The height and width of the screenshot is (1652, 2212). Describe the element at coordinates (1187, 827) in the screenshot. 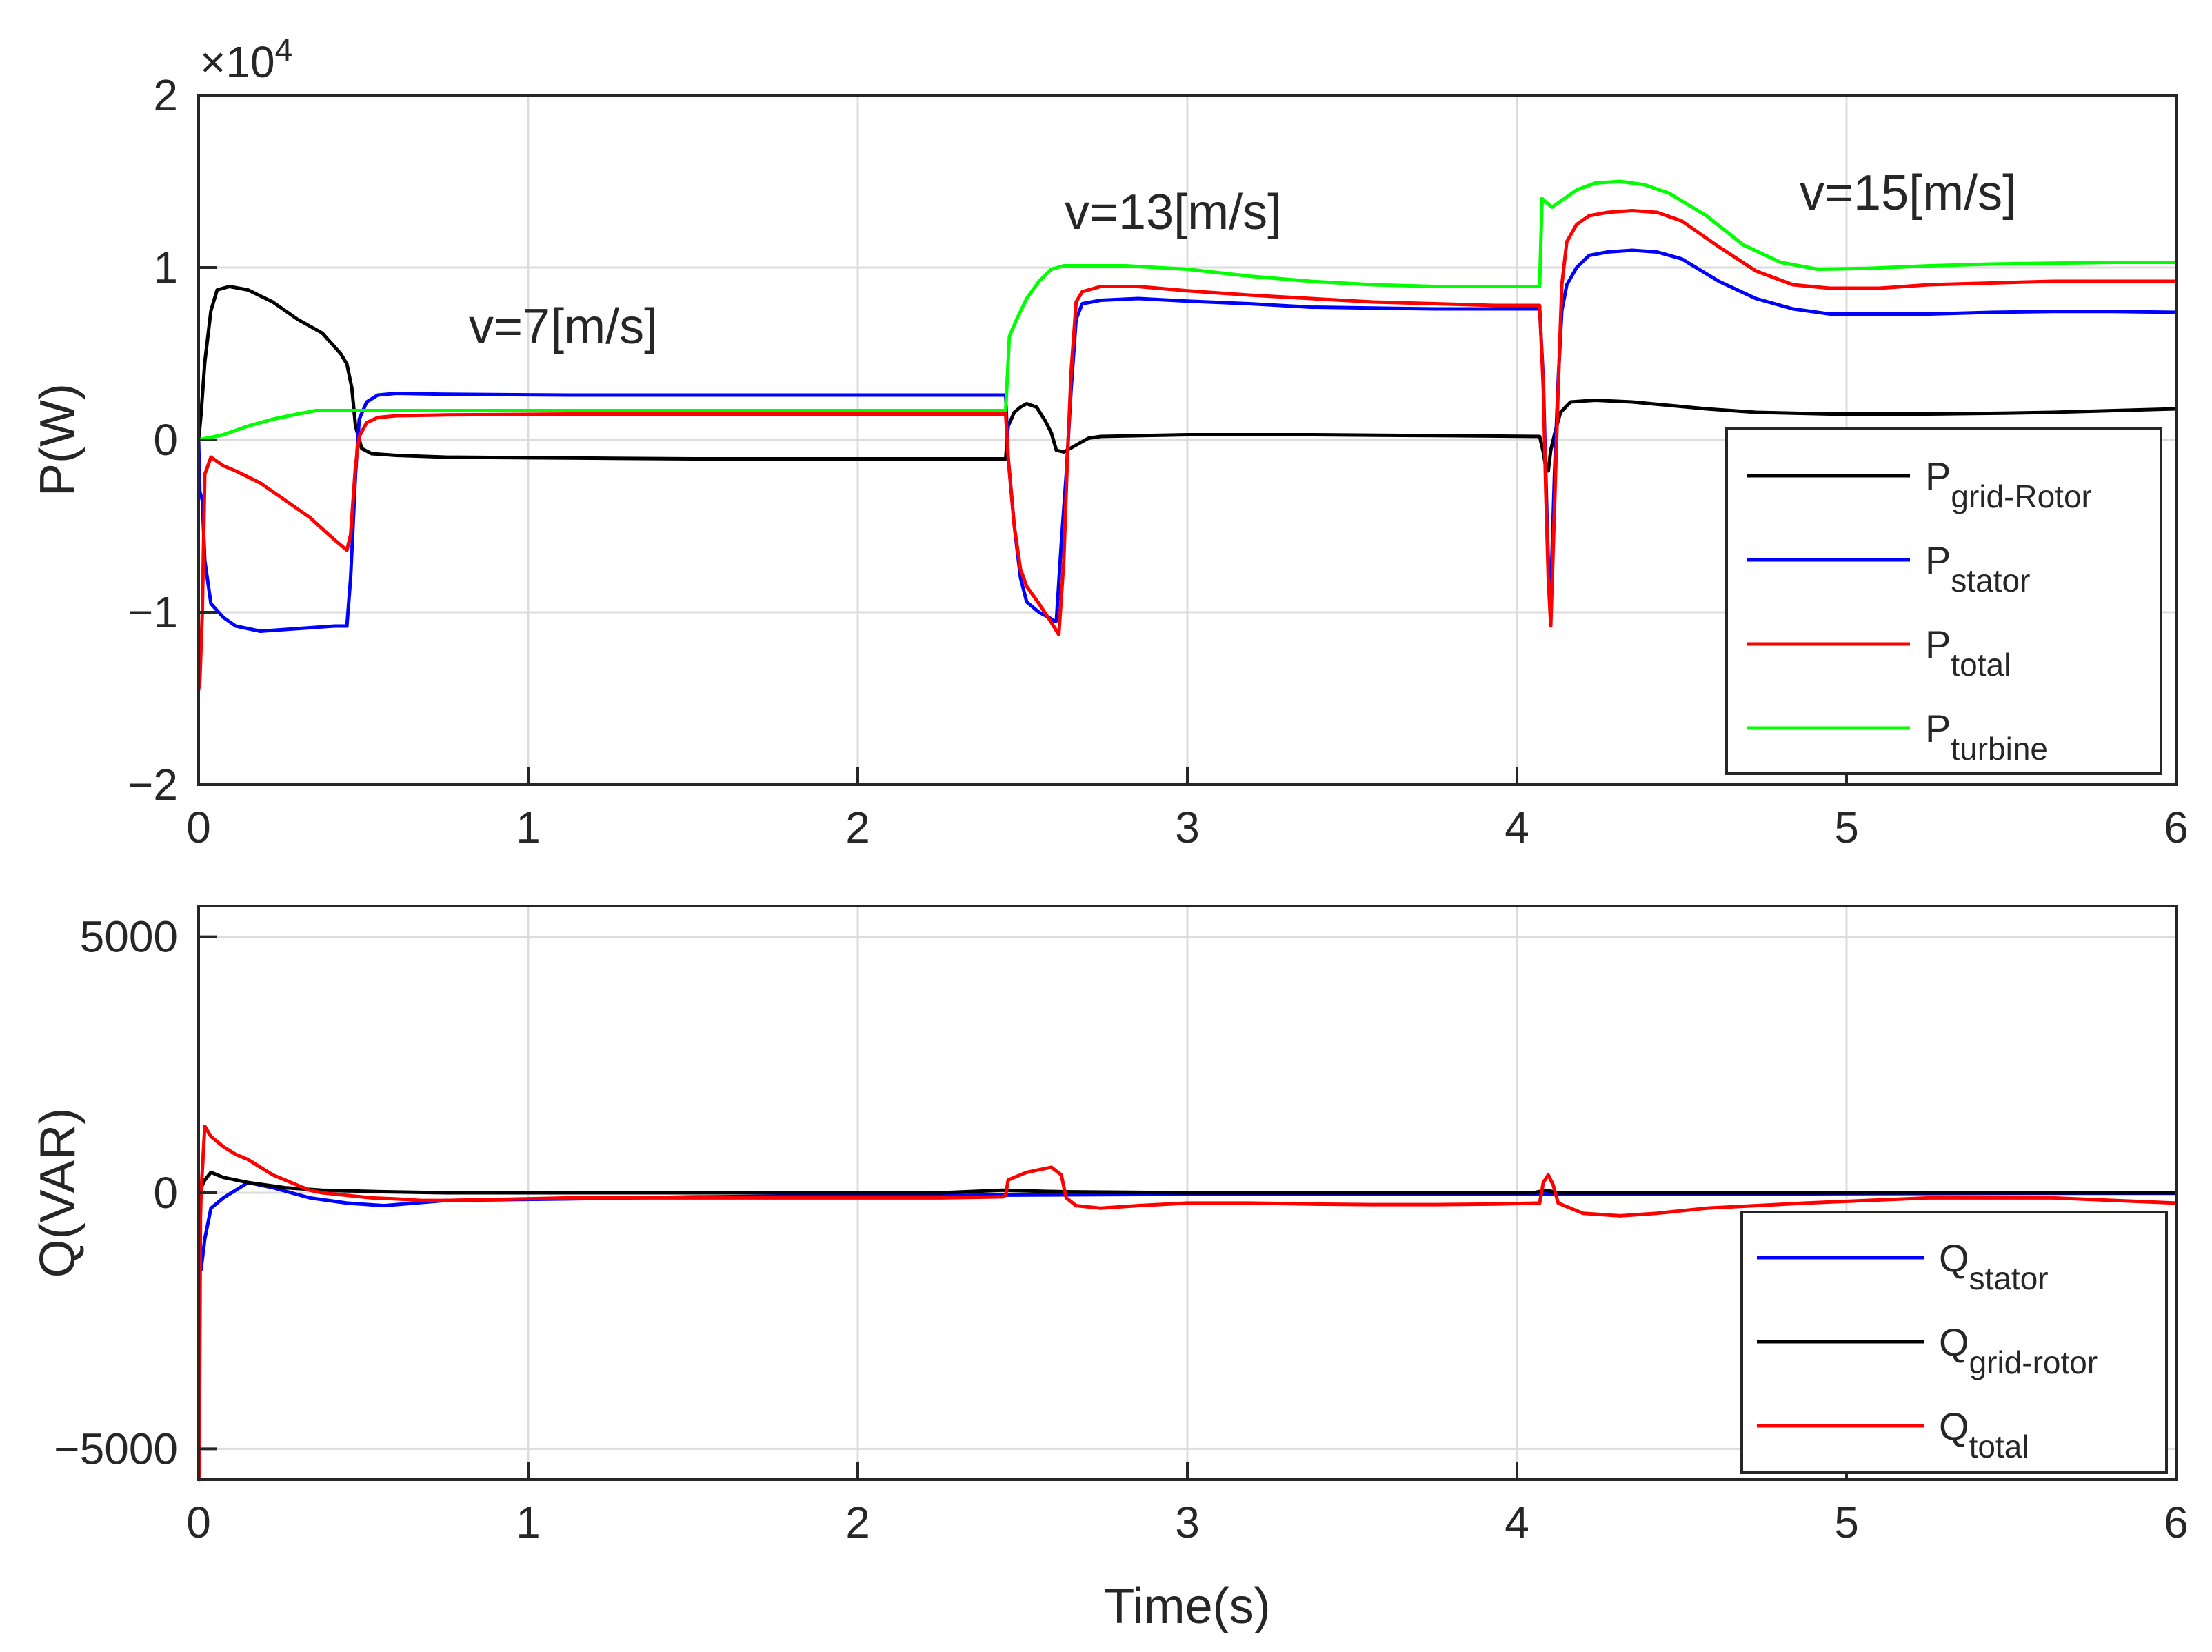

I see `power-x-tick-label: 3` at that location.